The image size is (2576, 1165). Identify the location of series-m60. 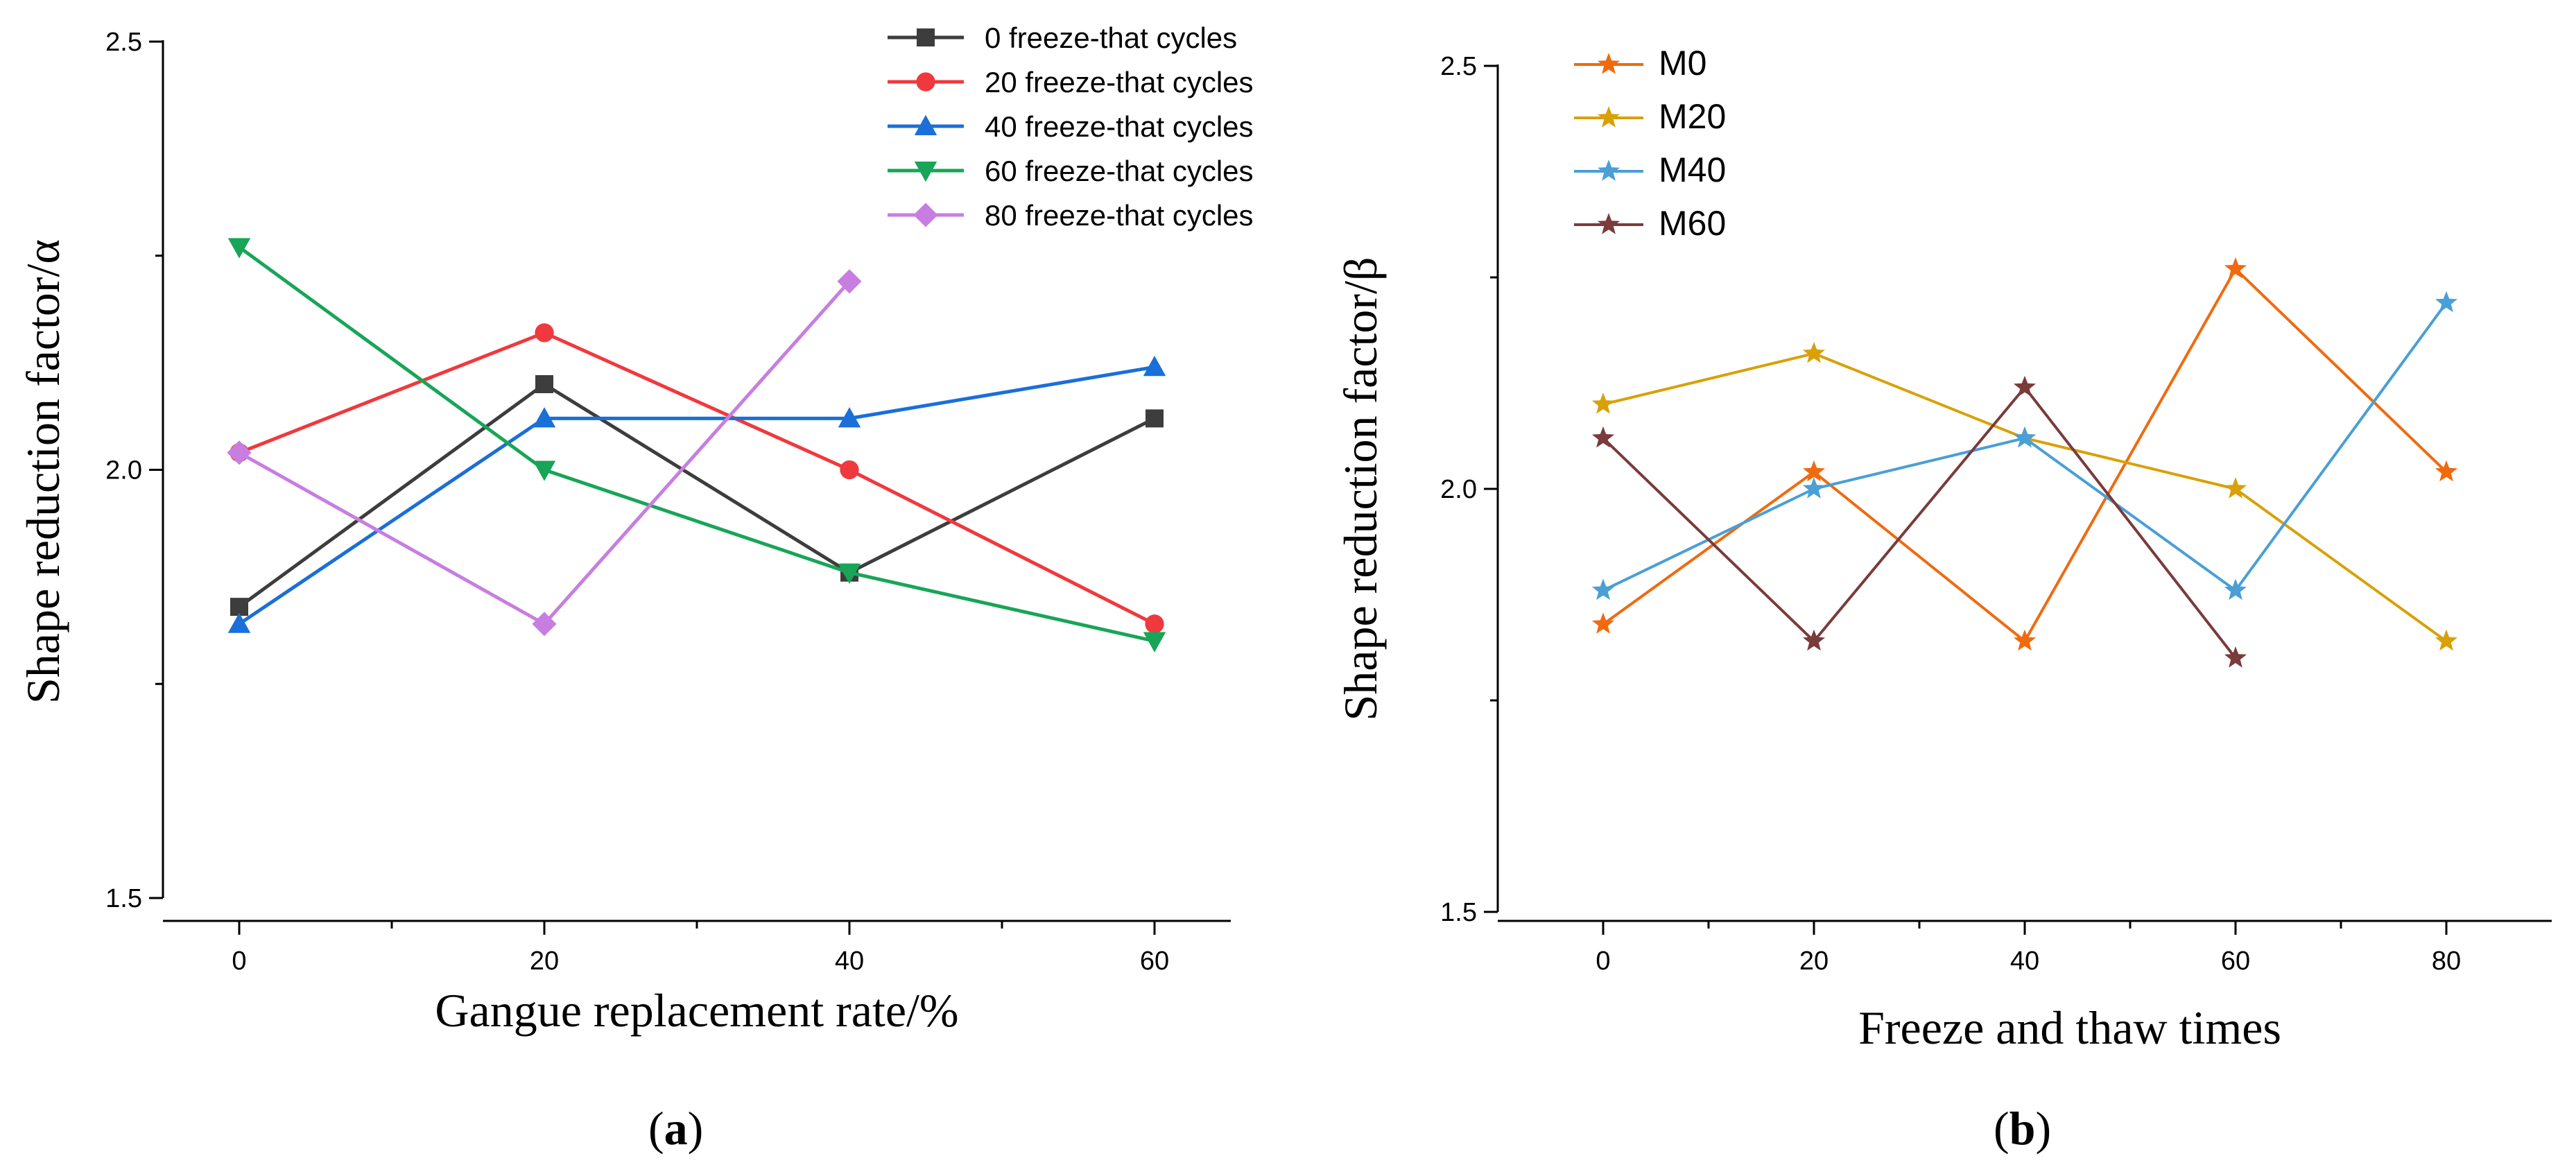
(1919, 521).